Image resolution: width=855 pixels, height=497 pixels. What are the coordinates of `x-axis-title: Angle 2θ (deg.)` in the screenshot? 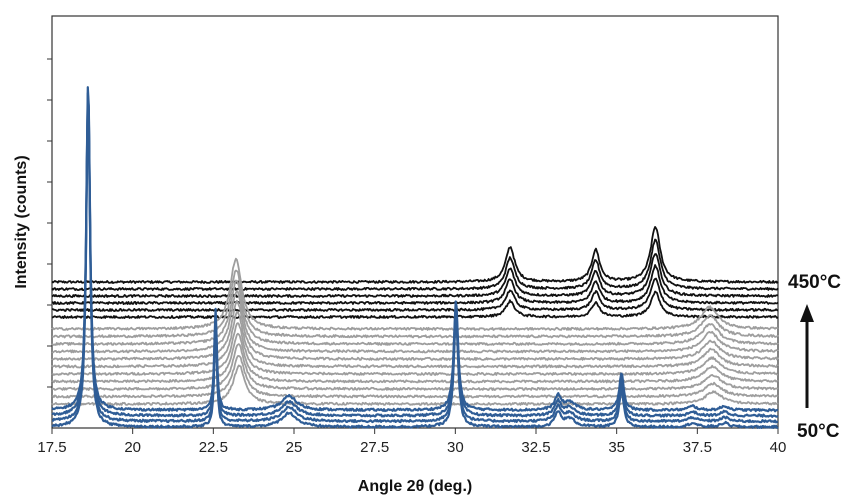 It's located at (415, 486).